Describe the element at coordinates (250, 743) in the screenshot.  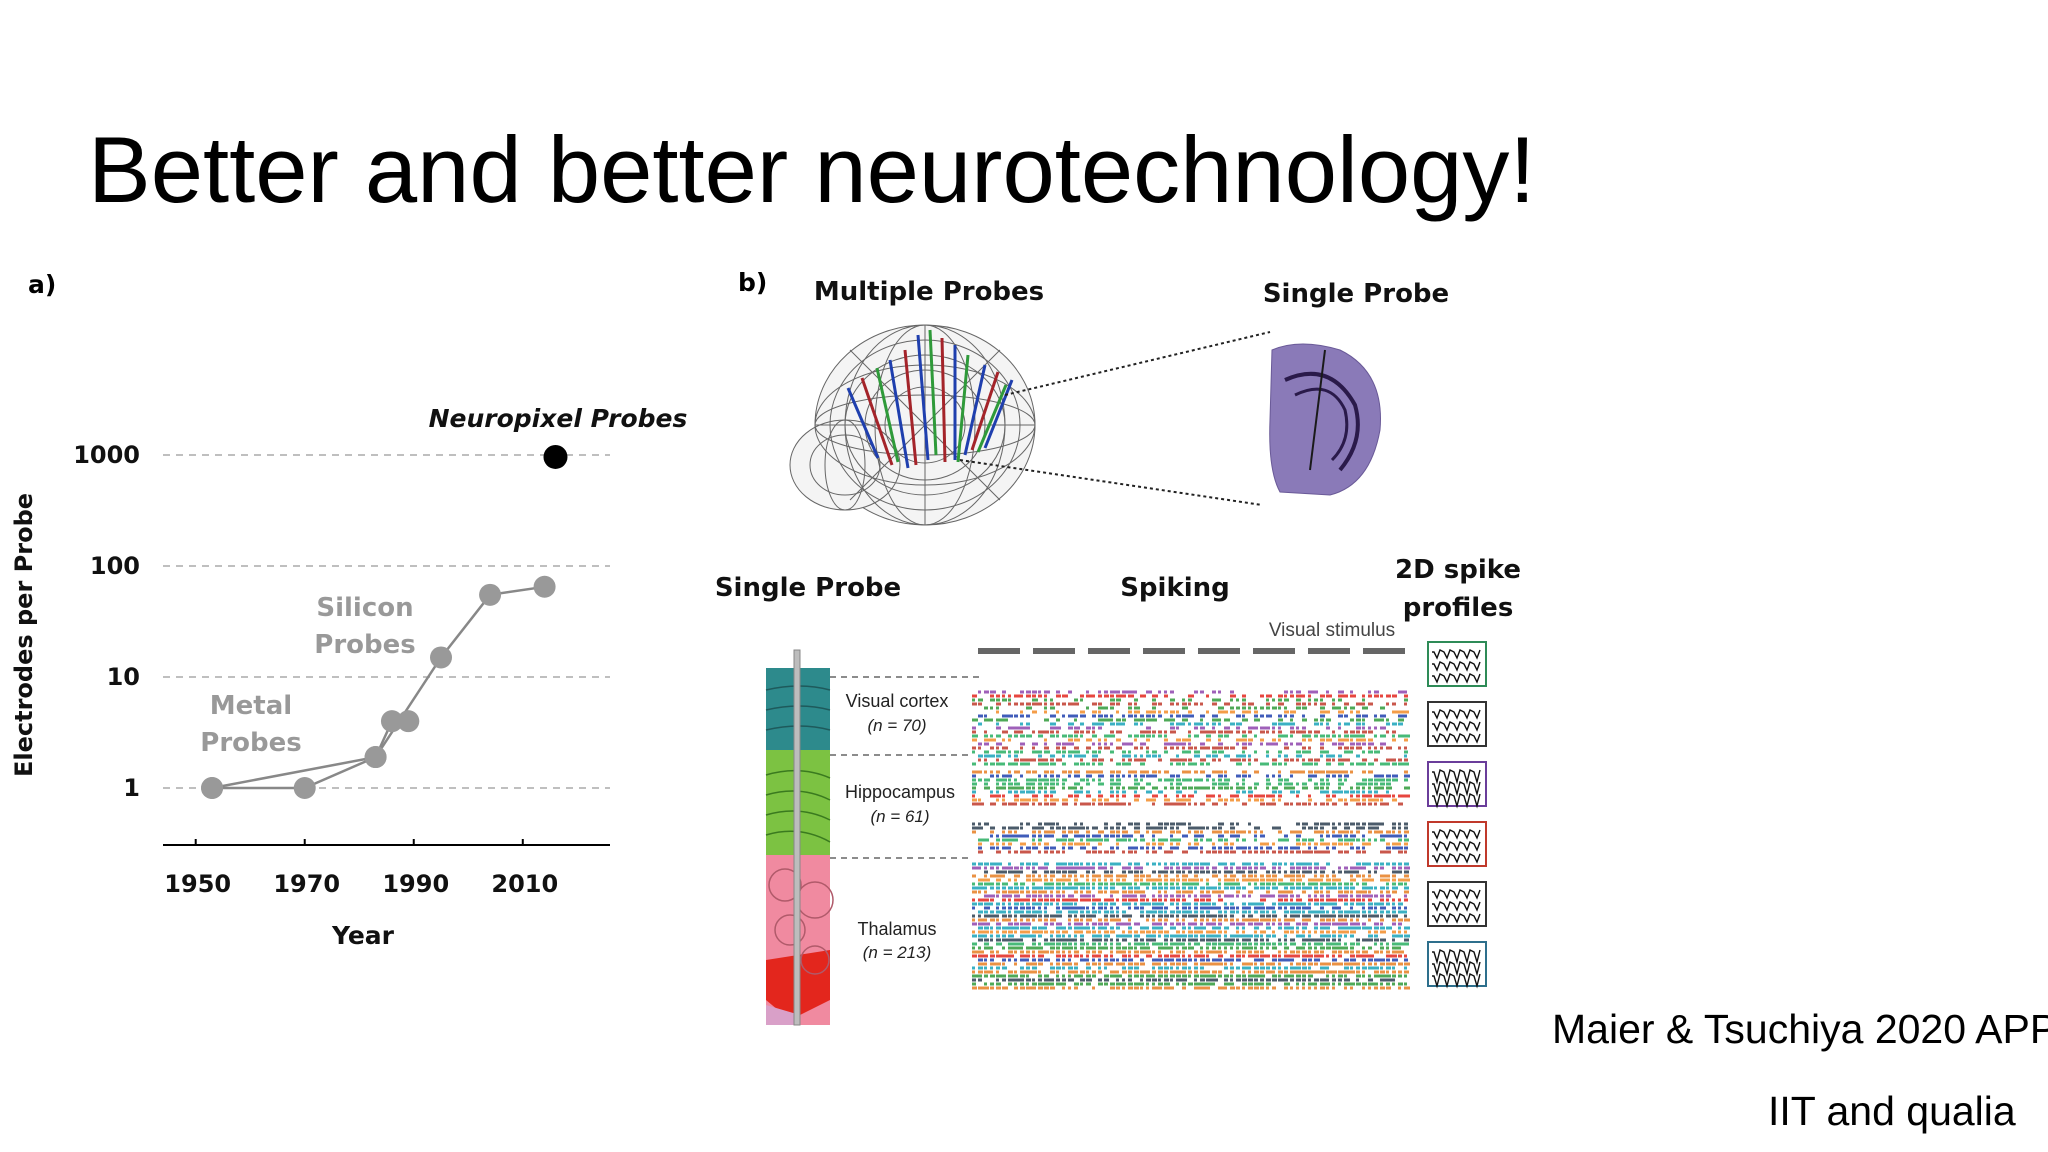
I see `metal-annotation-line2: Probes` at that location.